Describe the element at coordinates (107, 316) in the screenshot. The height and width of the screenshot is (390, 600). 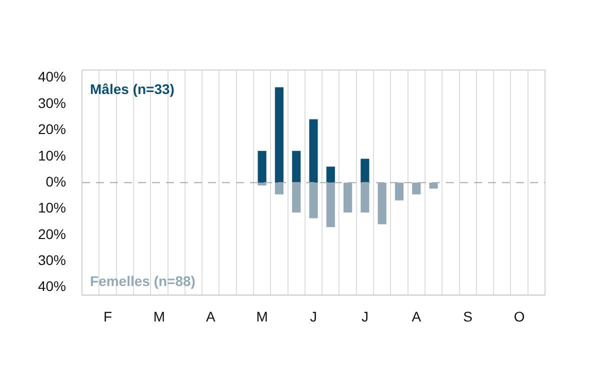
I see `x-tick-label: F` at that location.